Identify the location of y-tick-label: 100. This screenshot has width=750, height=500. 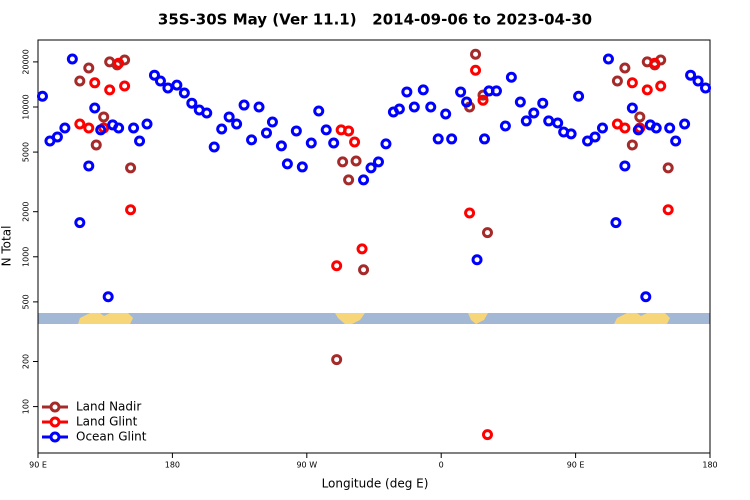
(26, 406).